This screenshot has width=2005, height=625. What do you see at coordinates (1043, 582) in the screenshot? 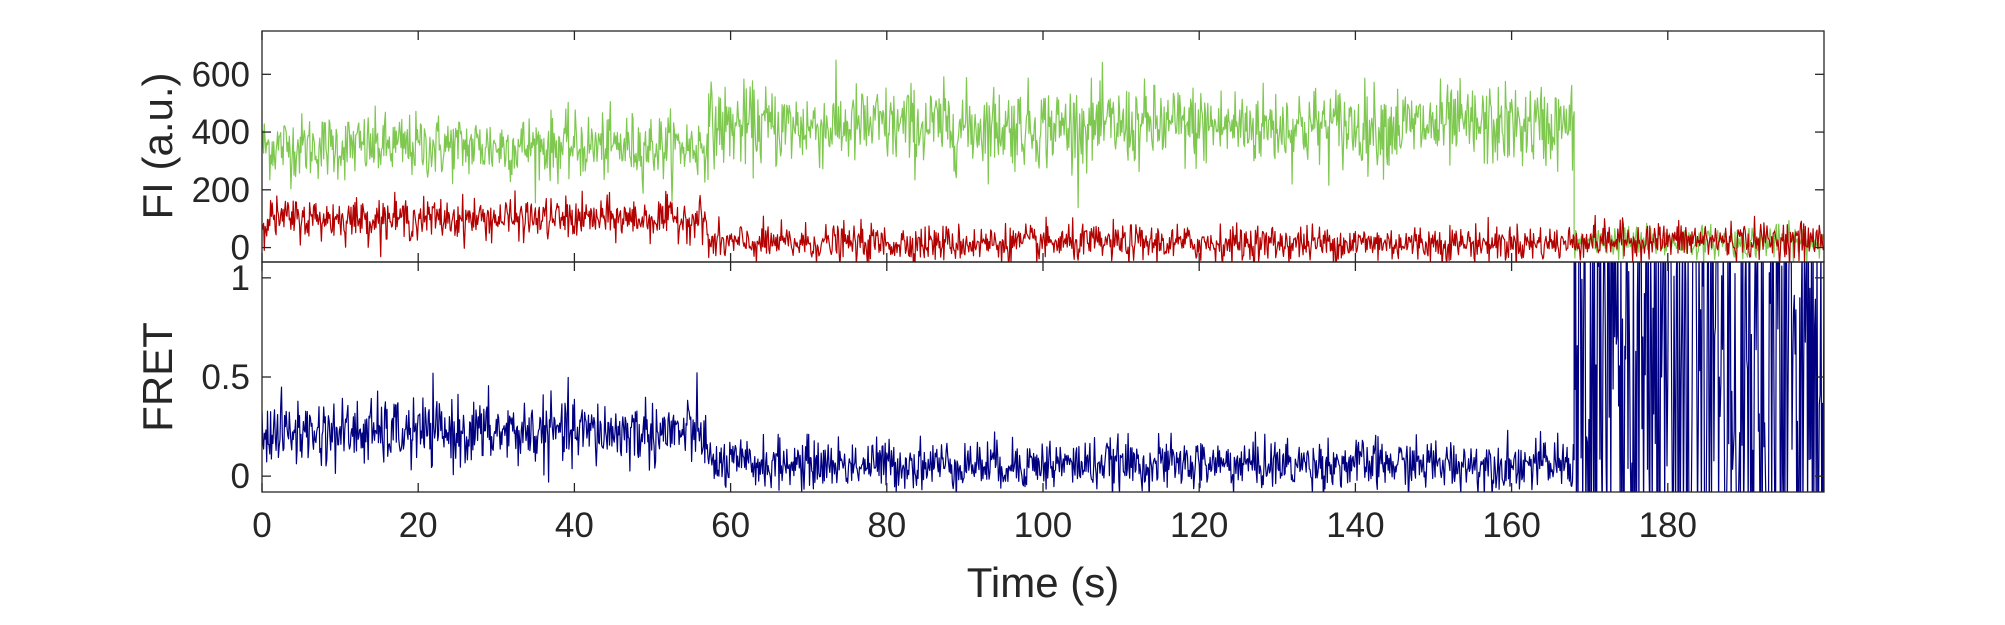
I see `x-axis-title: Time (s)` at bounding box center [1043, 582].